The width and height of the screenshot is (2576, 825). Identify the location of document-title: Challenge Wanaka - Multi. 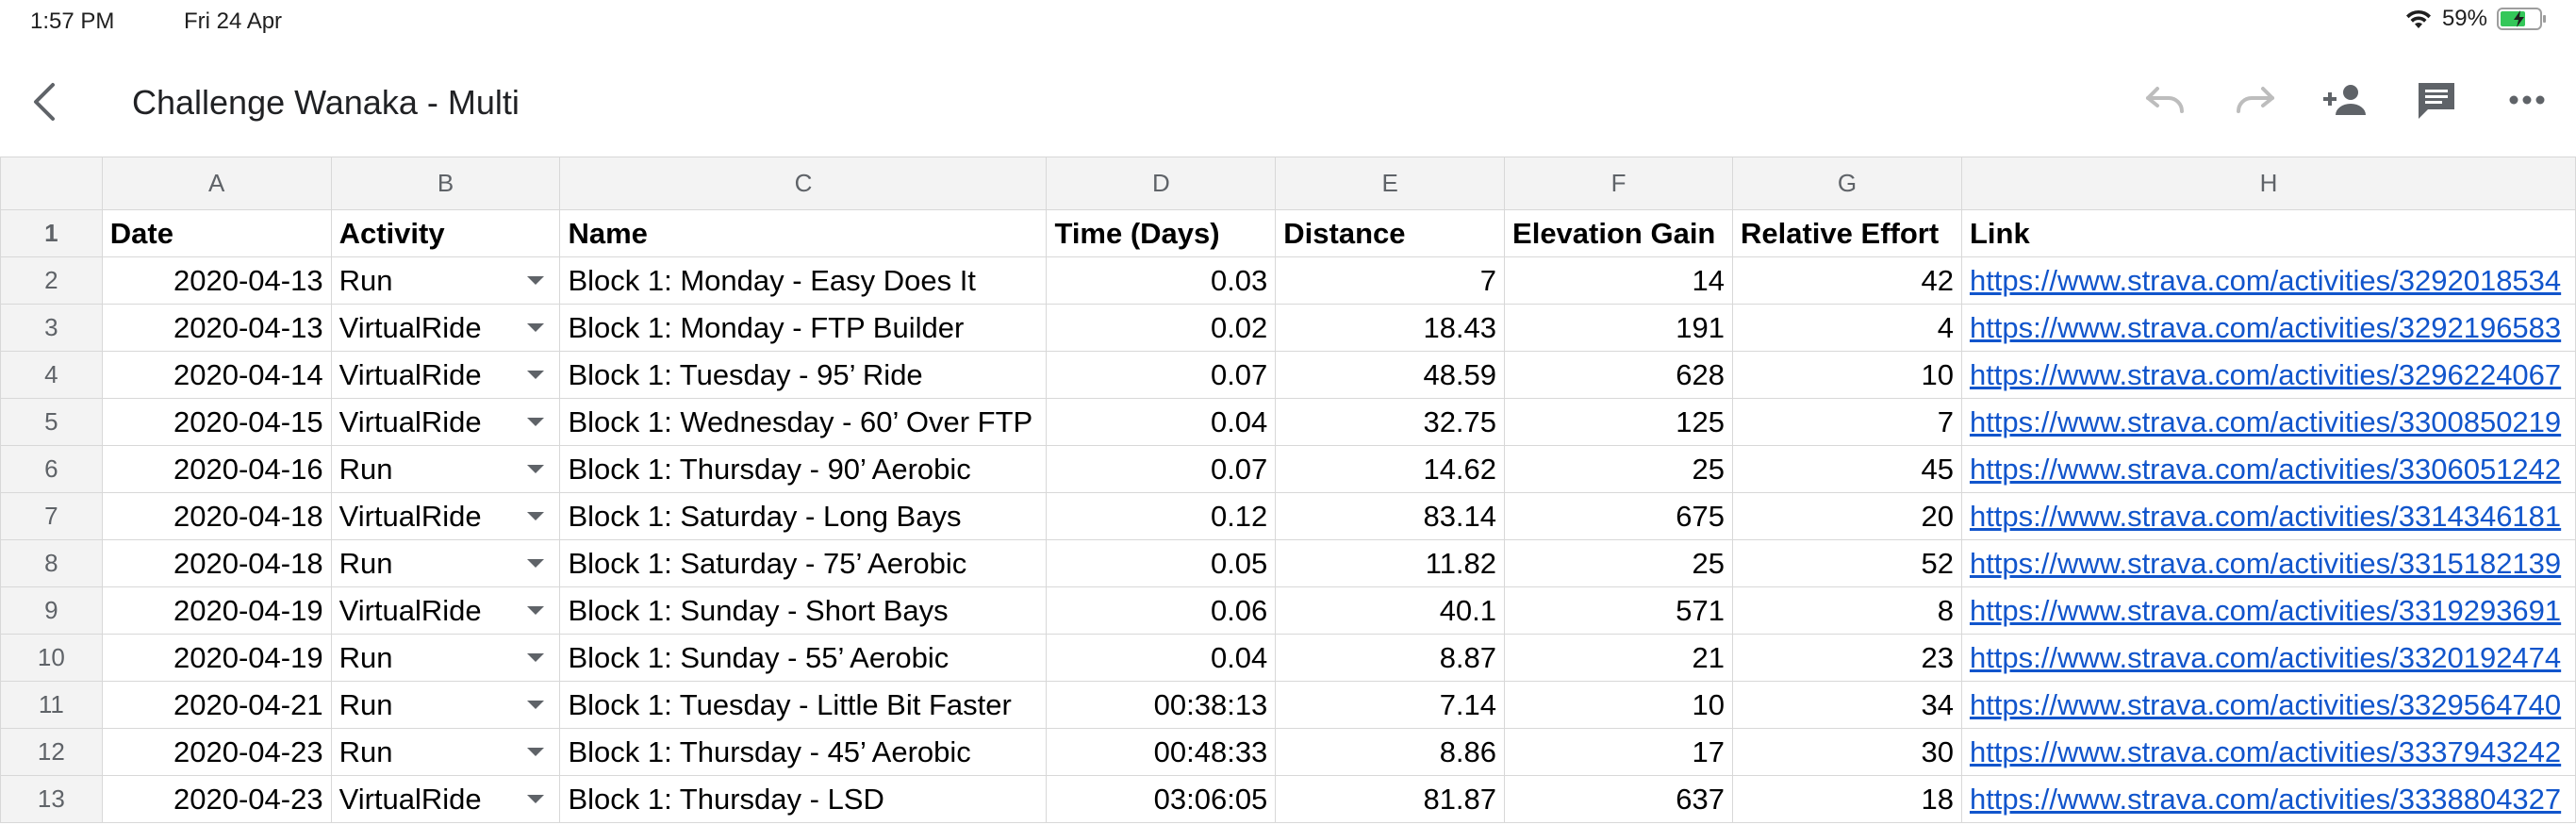
(326, 102).